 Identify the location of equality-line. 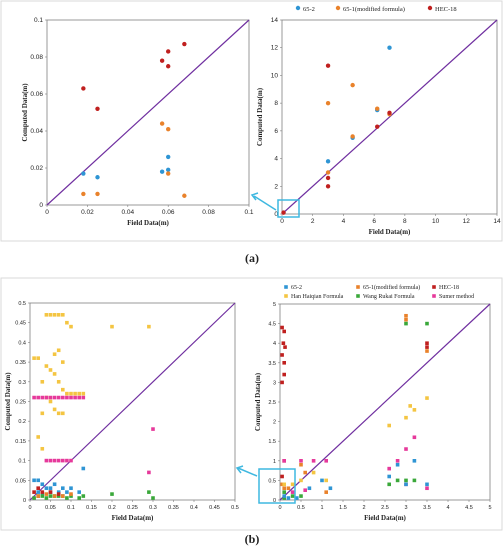
(132, 401).